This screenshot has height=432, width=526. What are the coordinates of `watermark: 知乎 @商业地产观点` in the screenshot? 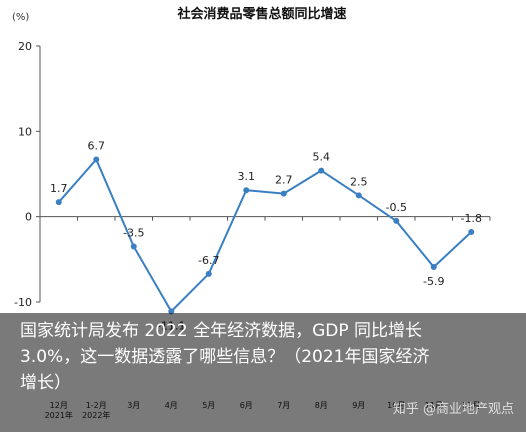 It's located at (453, 409).